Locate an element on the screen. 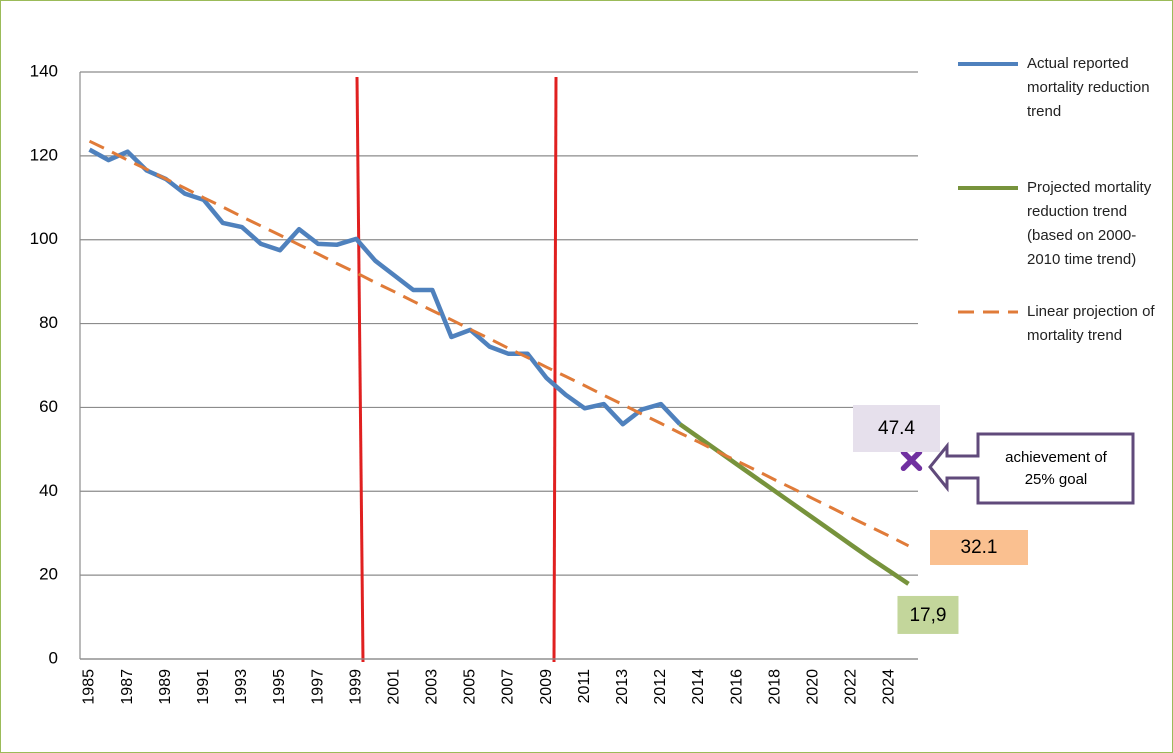 The image size is (1173, 753). y-tick-label: 100 is located at coordinates (44, 238).